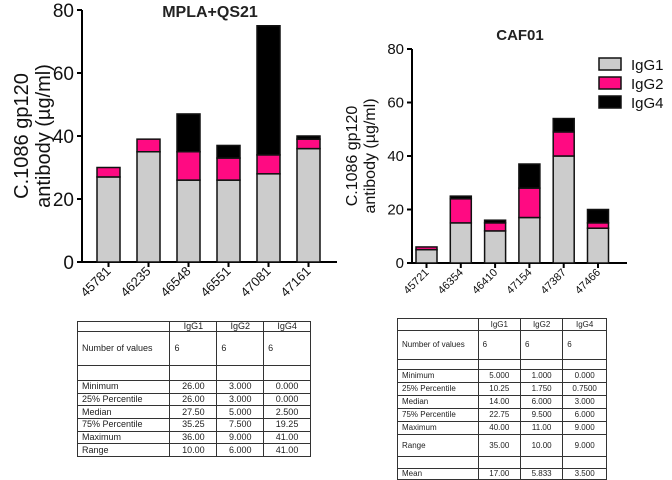 The image size is (672, 480). Describe the element at coordinates (193, 387) in the screenshot. I see `table-cell: 26.00` at that location.